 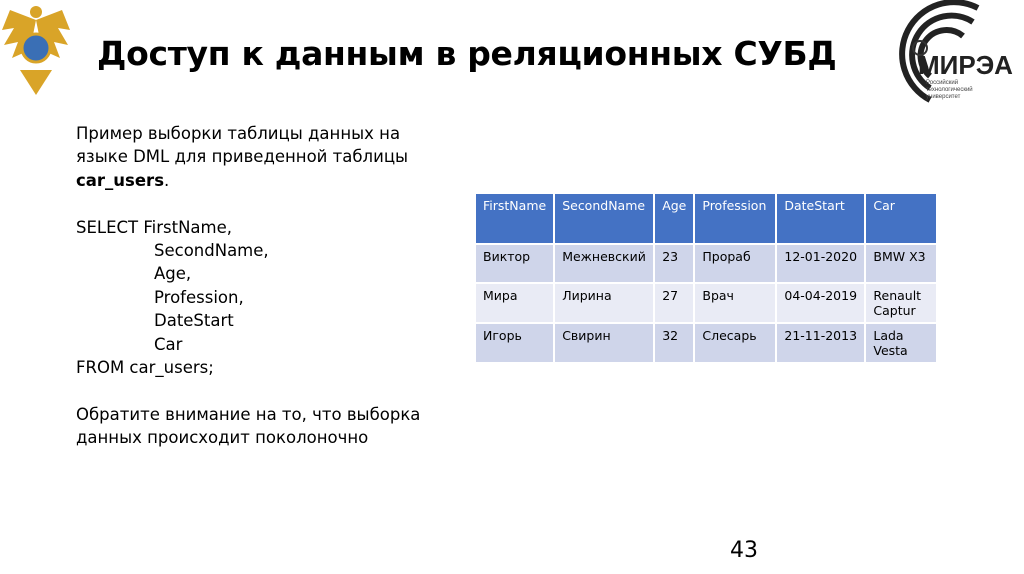 What do you see at coordinates (735, 263) in the screenshot?
I see `table-cell: Прораб` at bounding box center [735, 263].